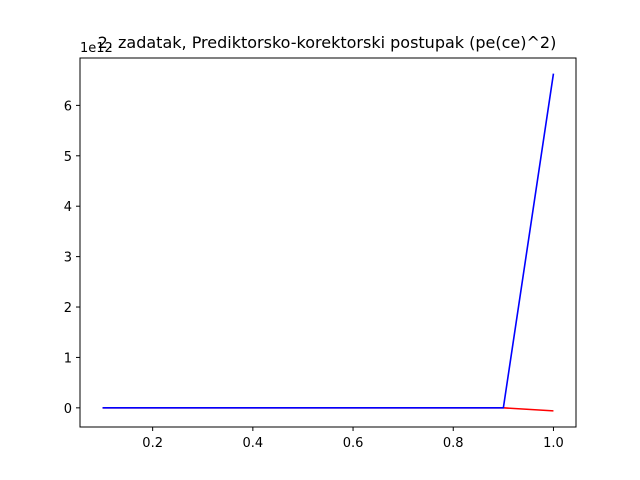 This screenshot has width=640, height=480. What do you see at coordinates (68, 207) in the screenshot?
I see `y-tick-label: 4` at bounding box center [68, 207].